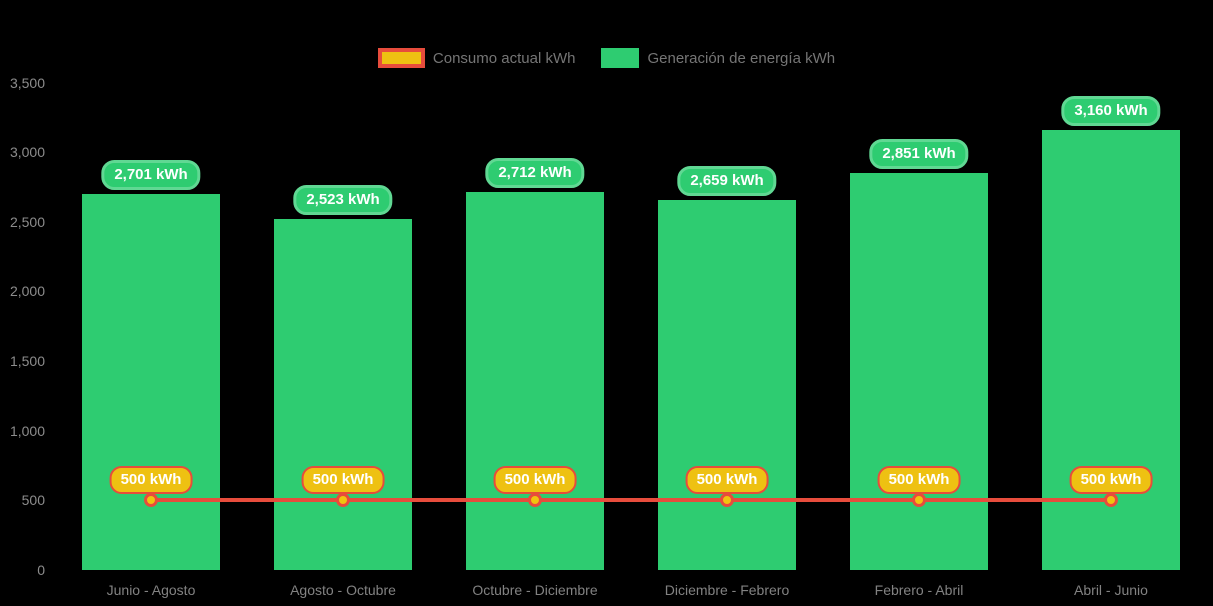 The image size is (1213, 606). Describe the element at coordinates (343, 199) in the screenshot. I see `generation-value-badge: 2,523 kWh` at that location.